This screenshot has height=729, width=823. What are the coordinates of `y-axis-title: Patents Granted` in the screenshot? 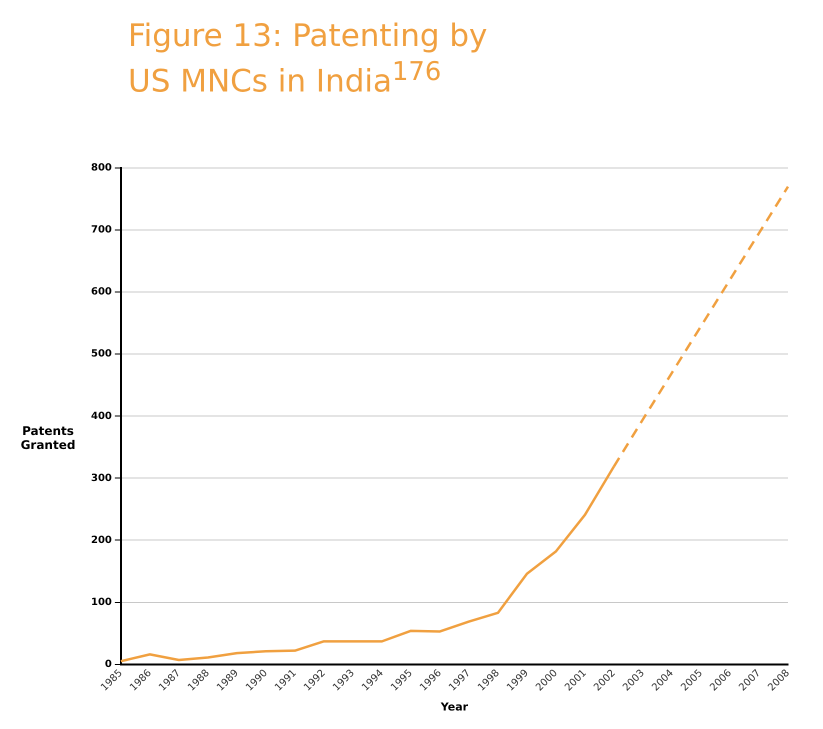 It's located at (48, 438).